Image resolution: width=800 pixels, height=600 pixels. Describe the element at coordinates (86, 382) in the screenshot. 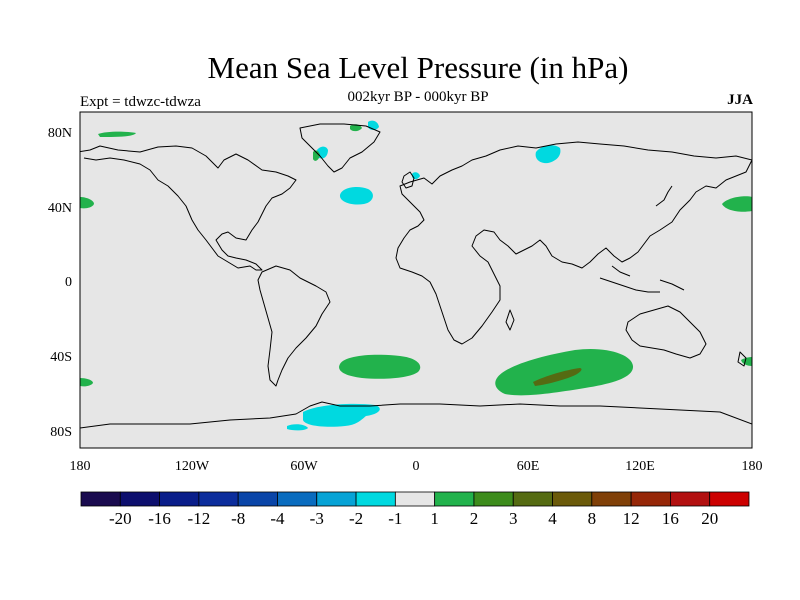

I see `southwest-atlantic-positive-region` at that location.